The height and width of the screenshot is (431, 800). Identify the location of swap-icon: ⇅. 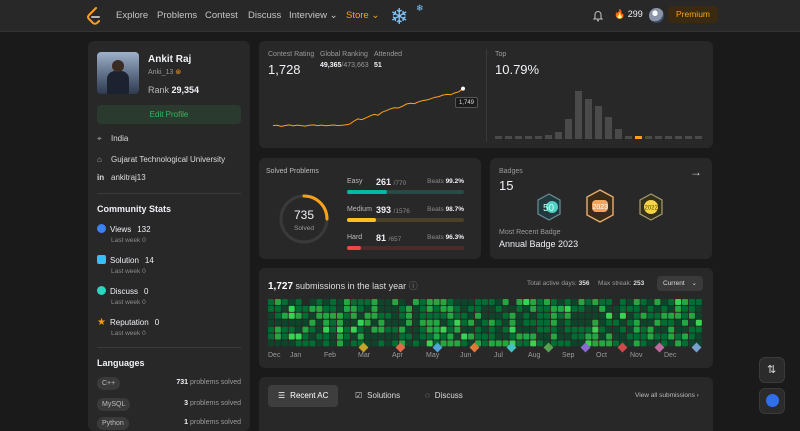
(772, 370).